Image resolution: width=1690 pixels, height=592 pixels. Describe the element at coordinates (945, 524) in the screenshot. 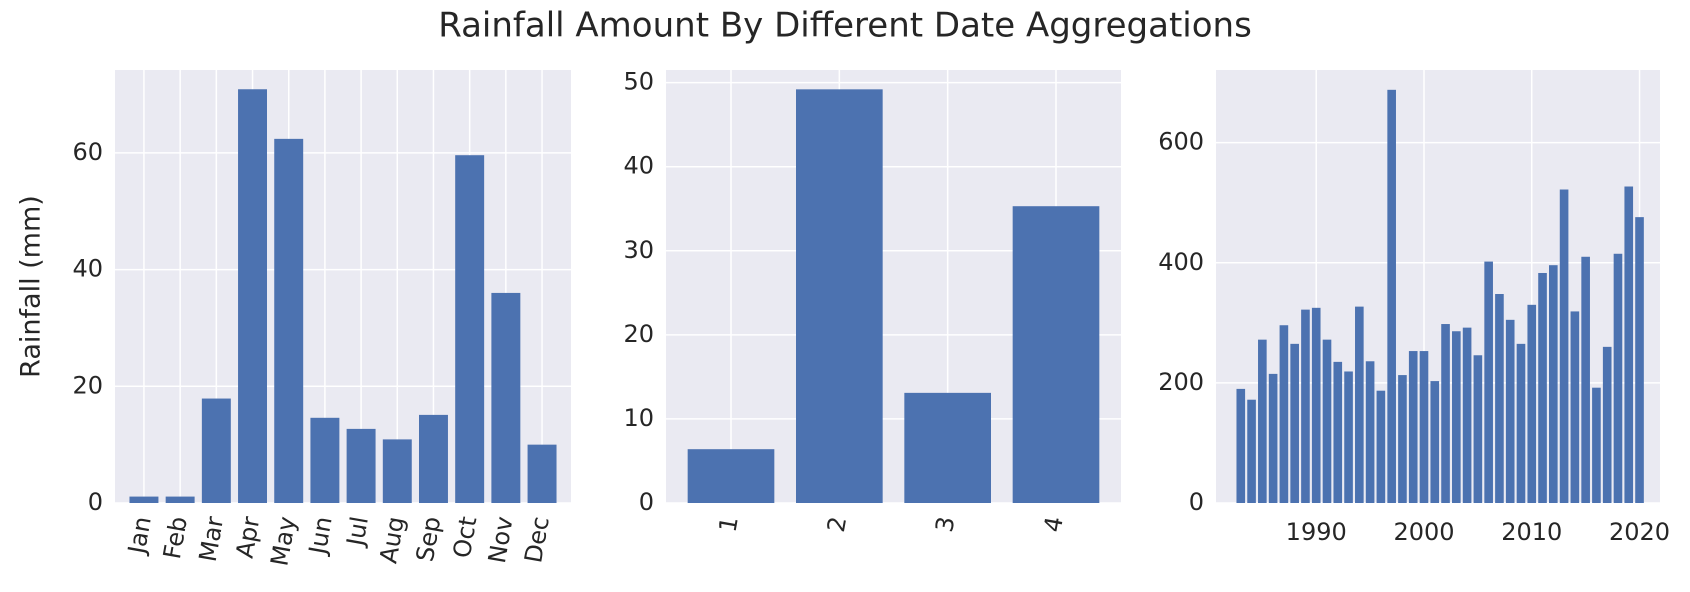

I see `x-tick-label: 3` at that location.